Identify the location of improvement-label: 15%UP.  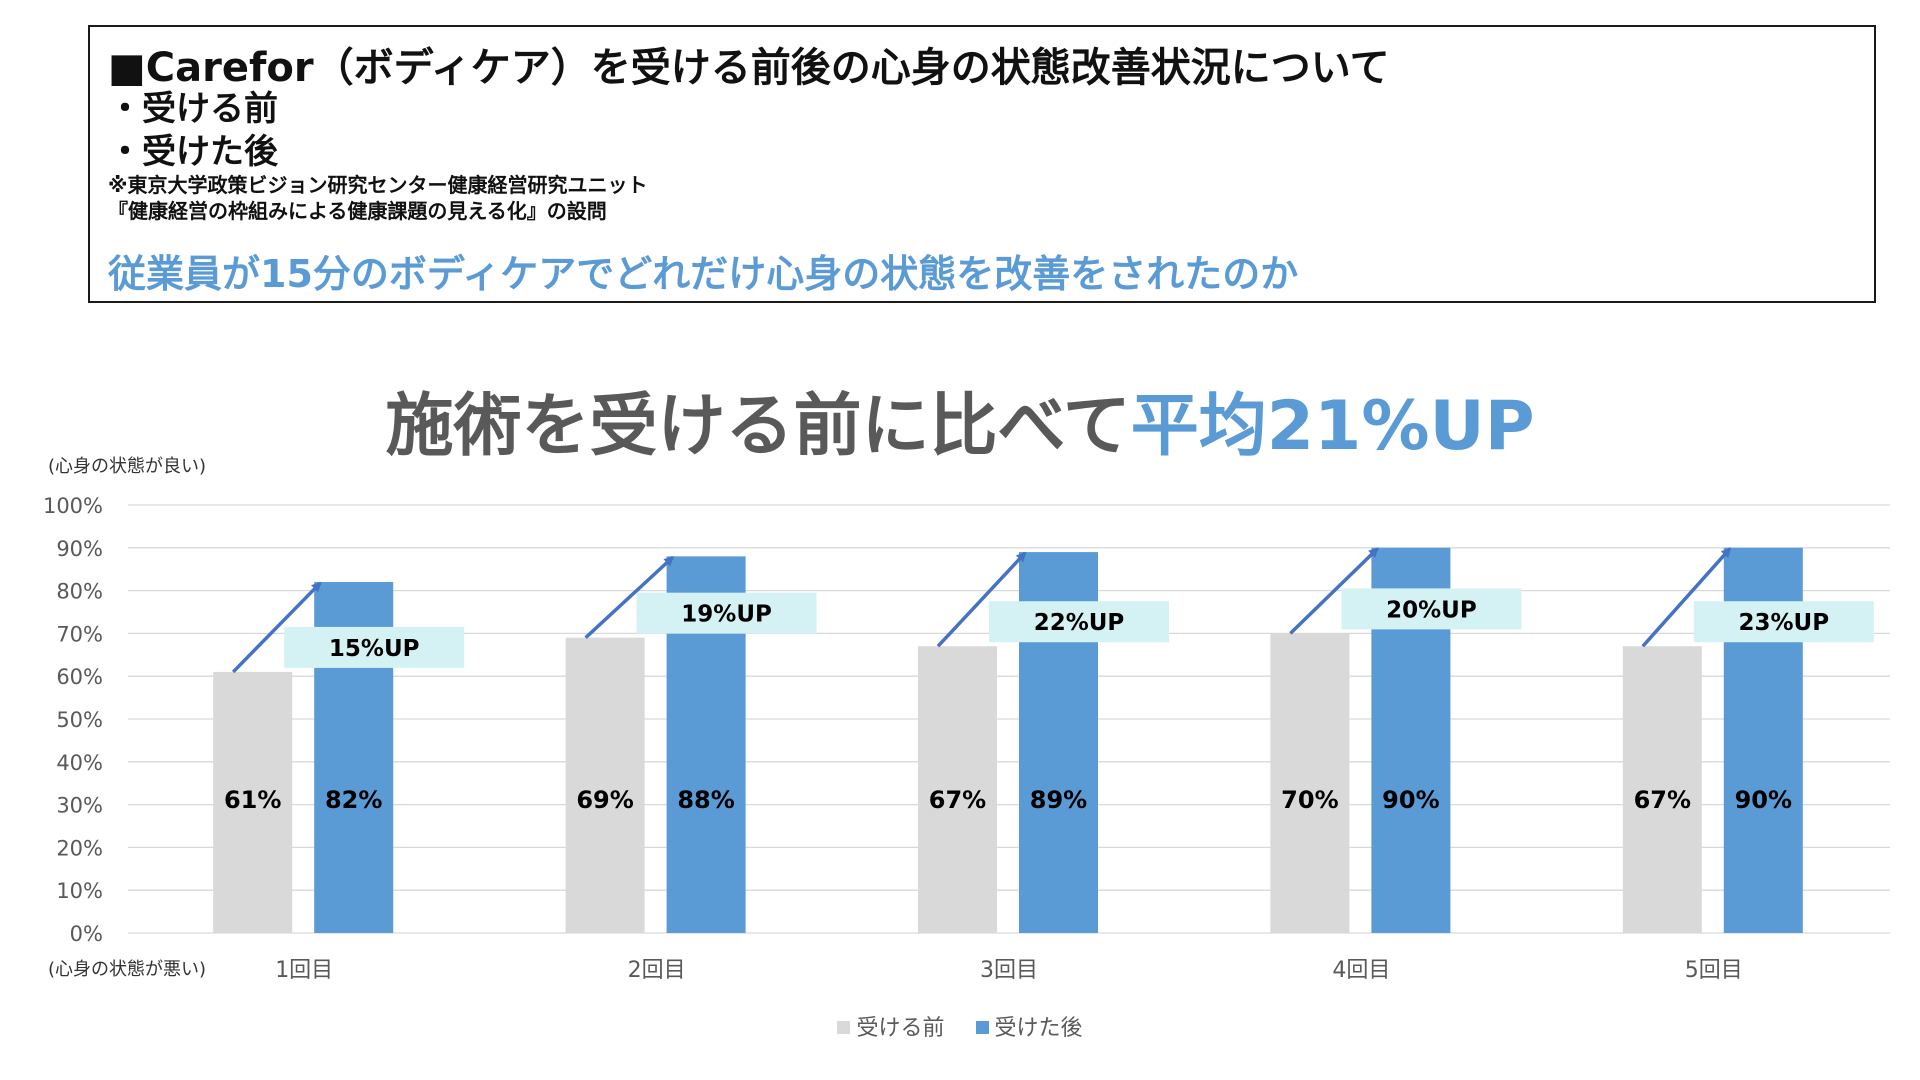
(374, 649).